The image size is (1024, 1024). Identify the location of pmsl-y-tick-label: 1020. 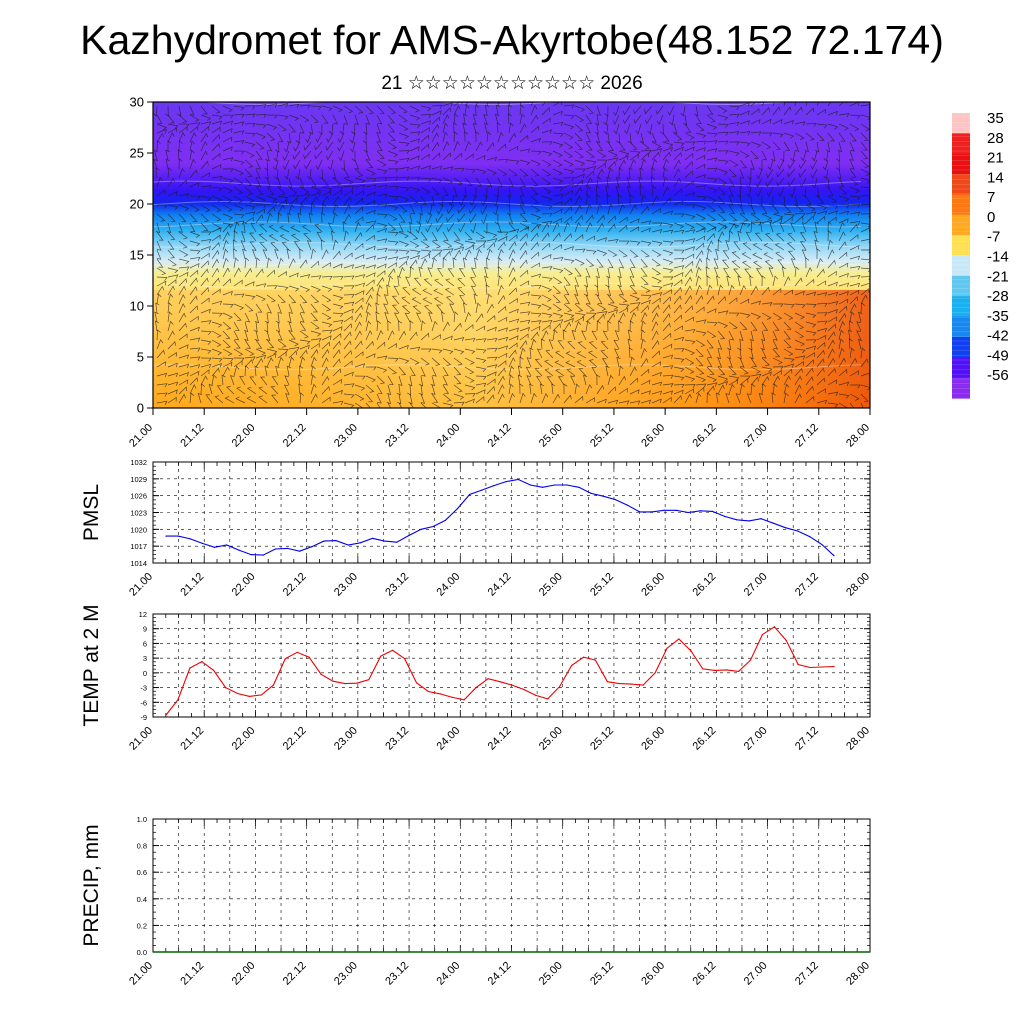
(138, 529).